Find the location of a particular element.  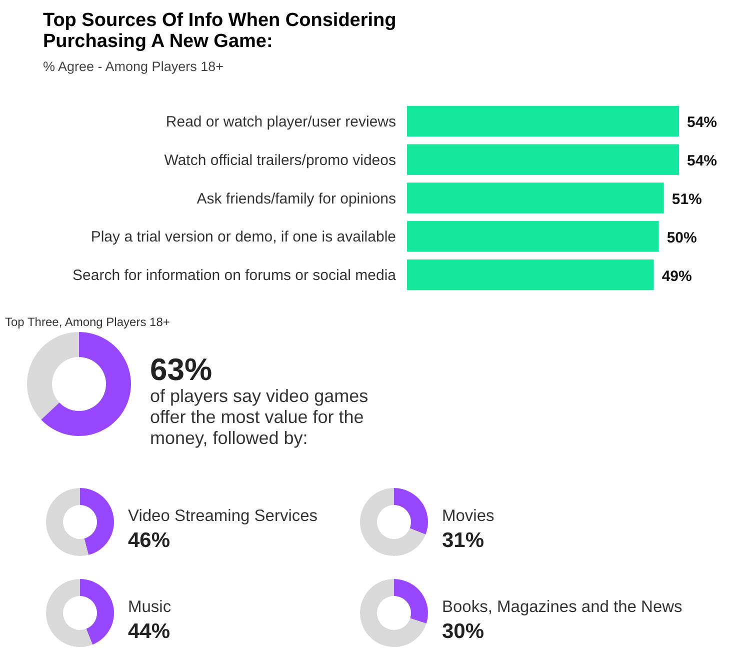

slice-label: Music is located at coordinates (150, 607).